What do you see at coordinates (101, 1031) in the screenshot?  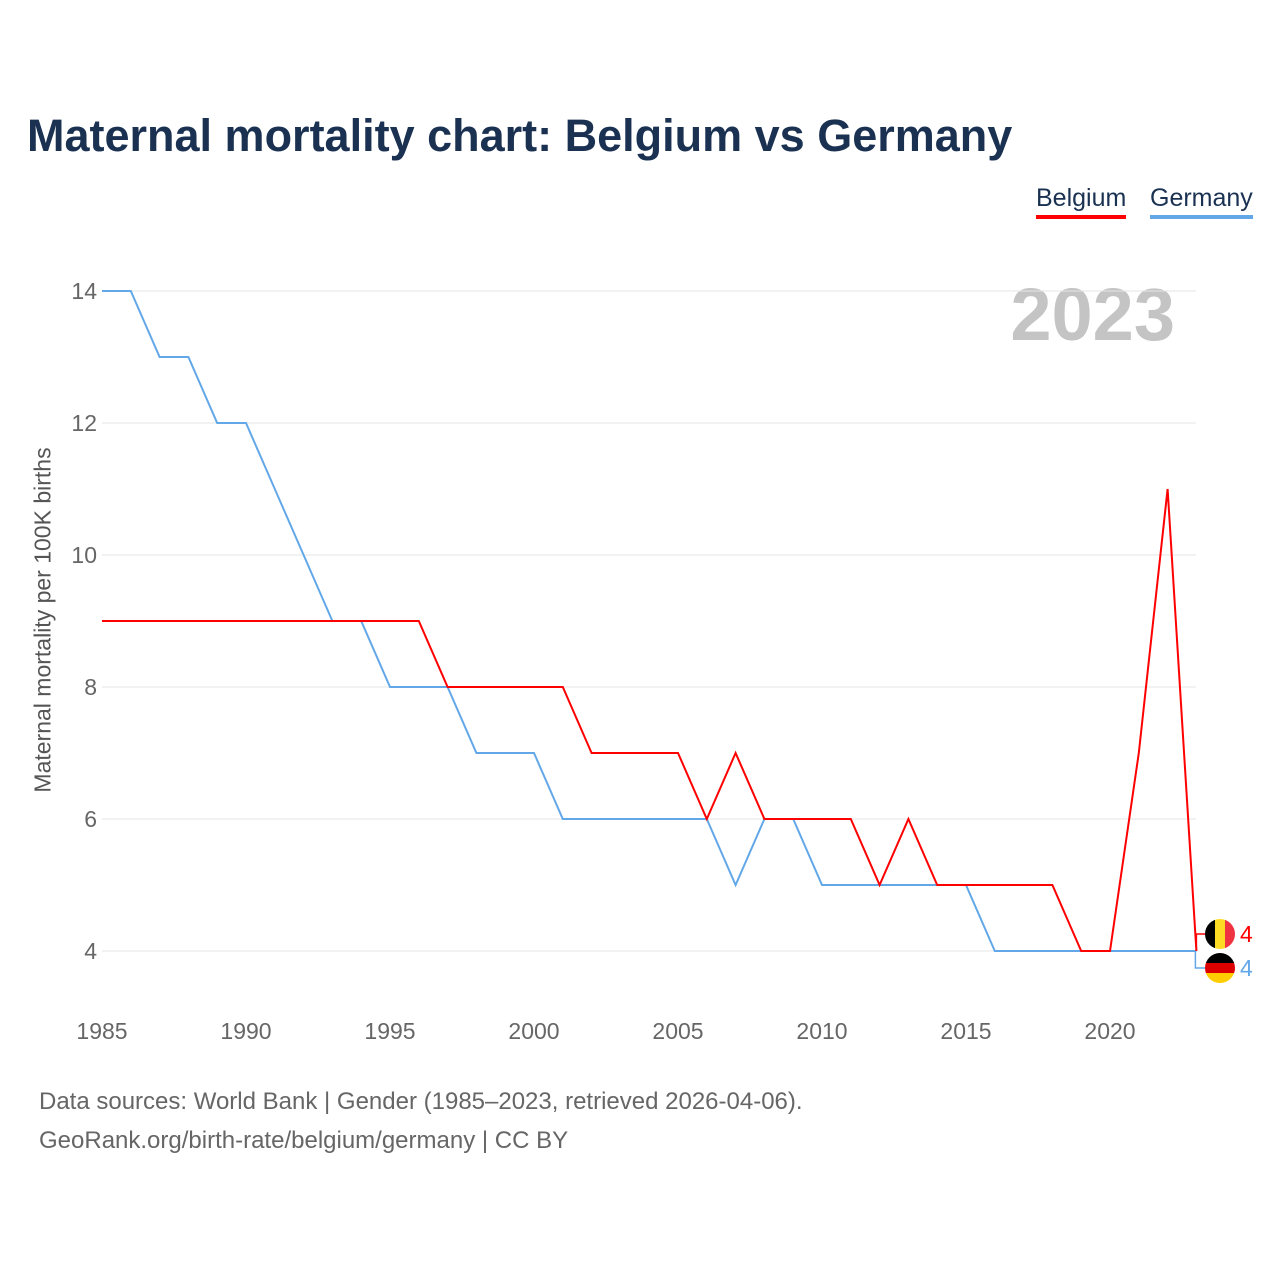 I see `x-tick-label: 1985` at bounding box center [101, 1031].